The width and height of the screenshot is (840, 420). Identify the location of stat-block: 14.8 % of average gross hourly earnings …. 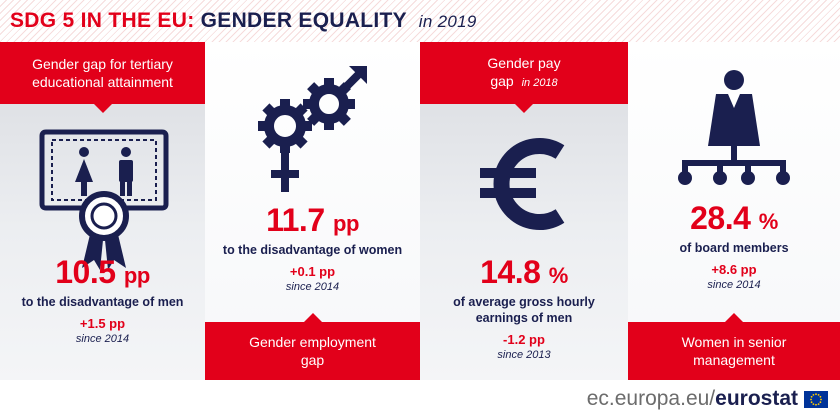
(524, 308).